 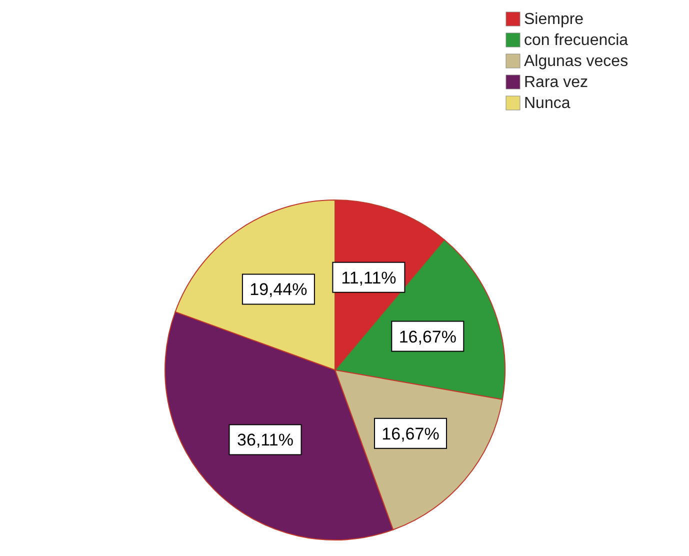 I want to click on data-label: 11,11%, so click(x=368, y=278).